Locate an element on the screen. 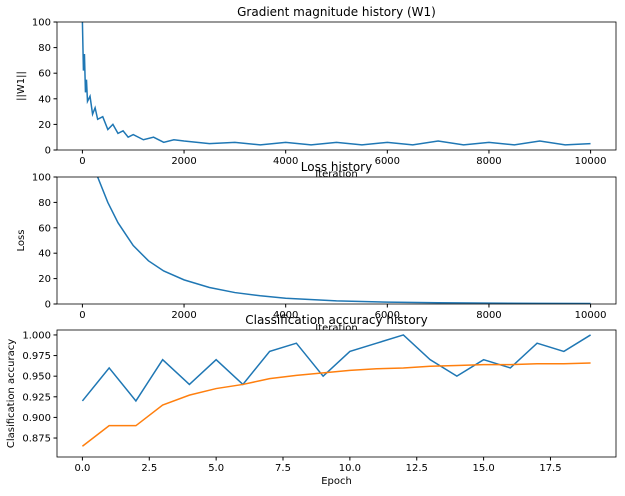 Image resolution: width=625 pixels, height=496 pixels. y-axis-label: Loss is located at coordinates (21, 241).